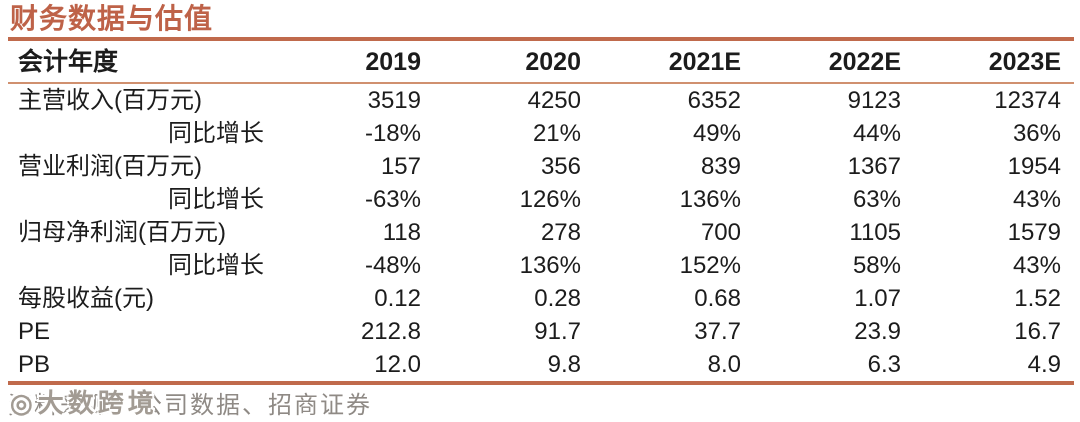 The image size is (1080, 422). I want to click on cell-value: -63%, so click(392, 199).